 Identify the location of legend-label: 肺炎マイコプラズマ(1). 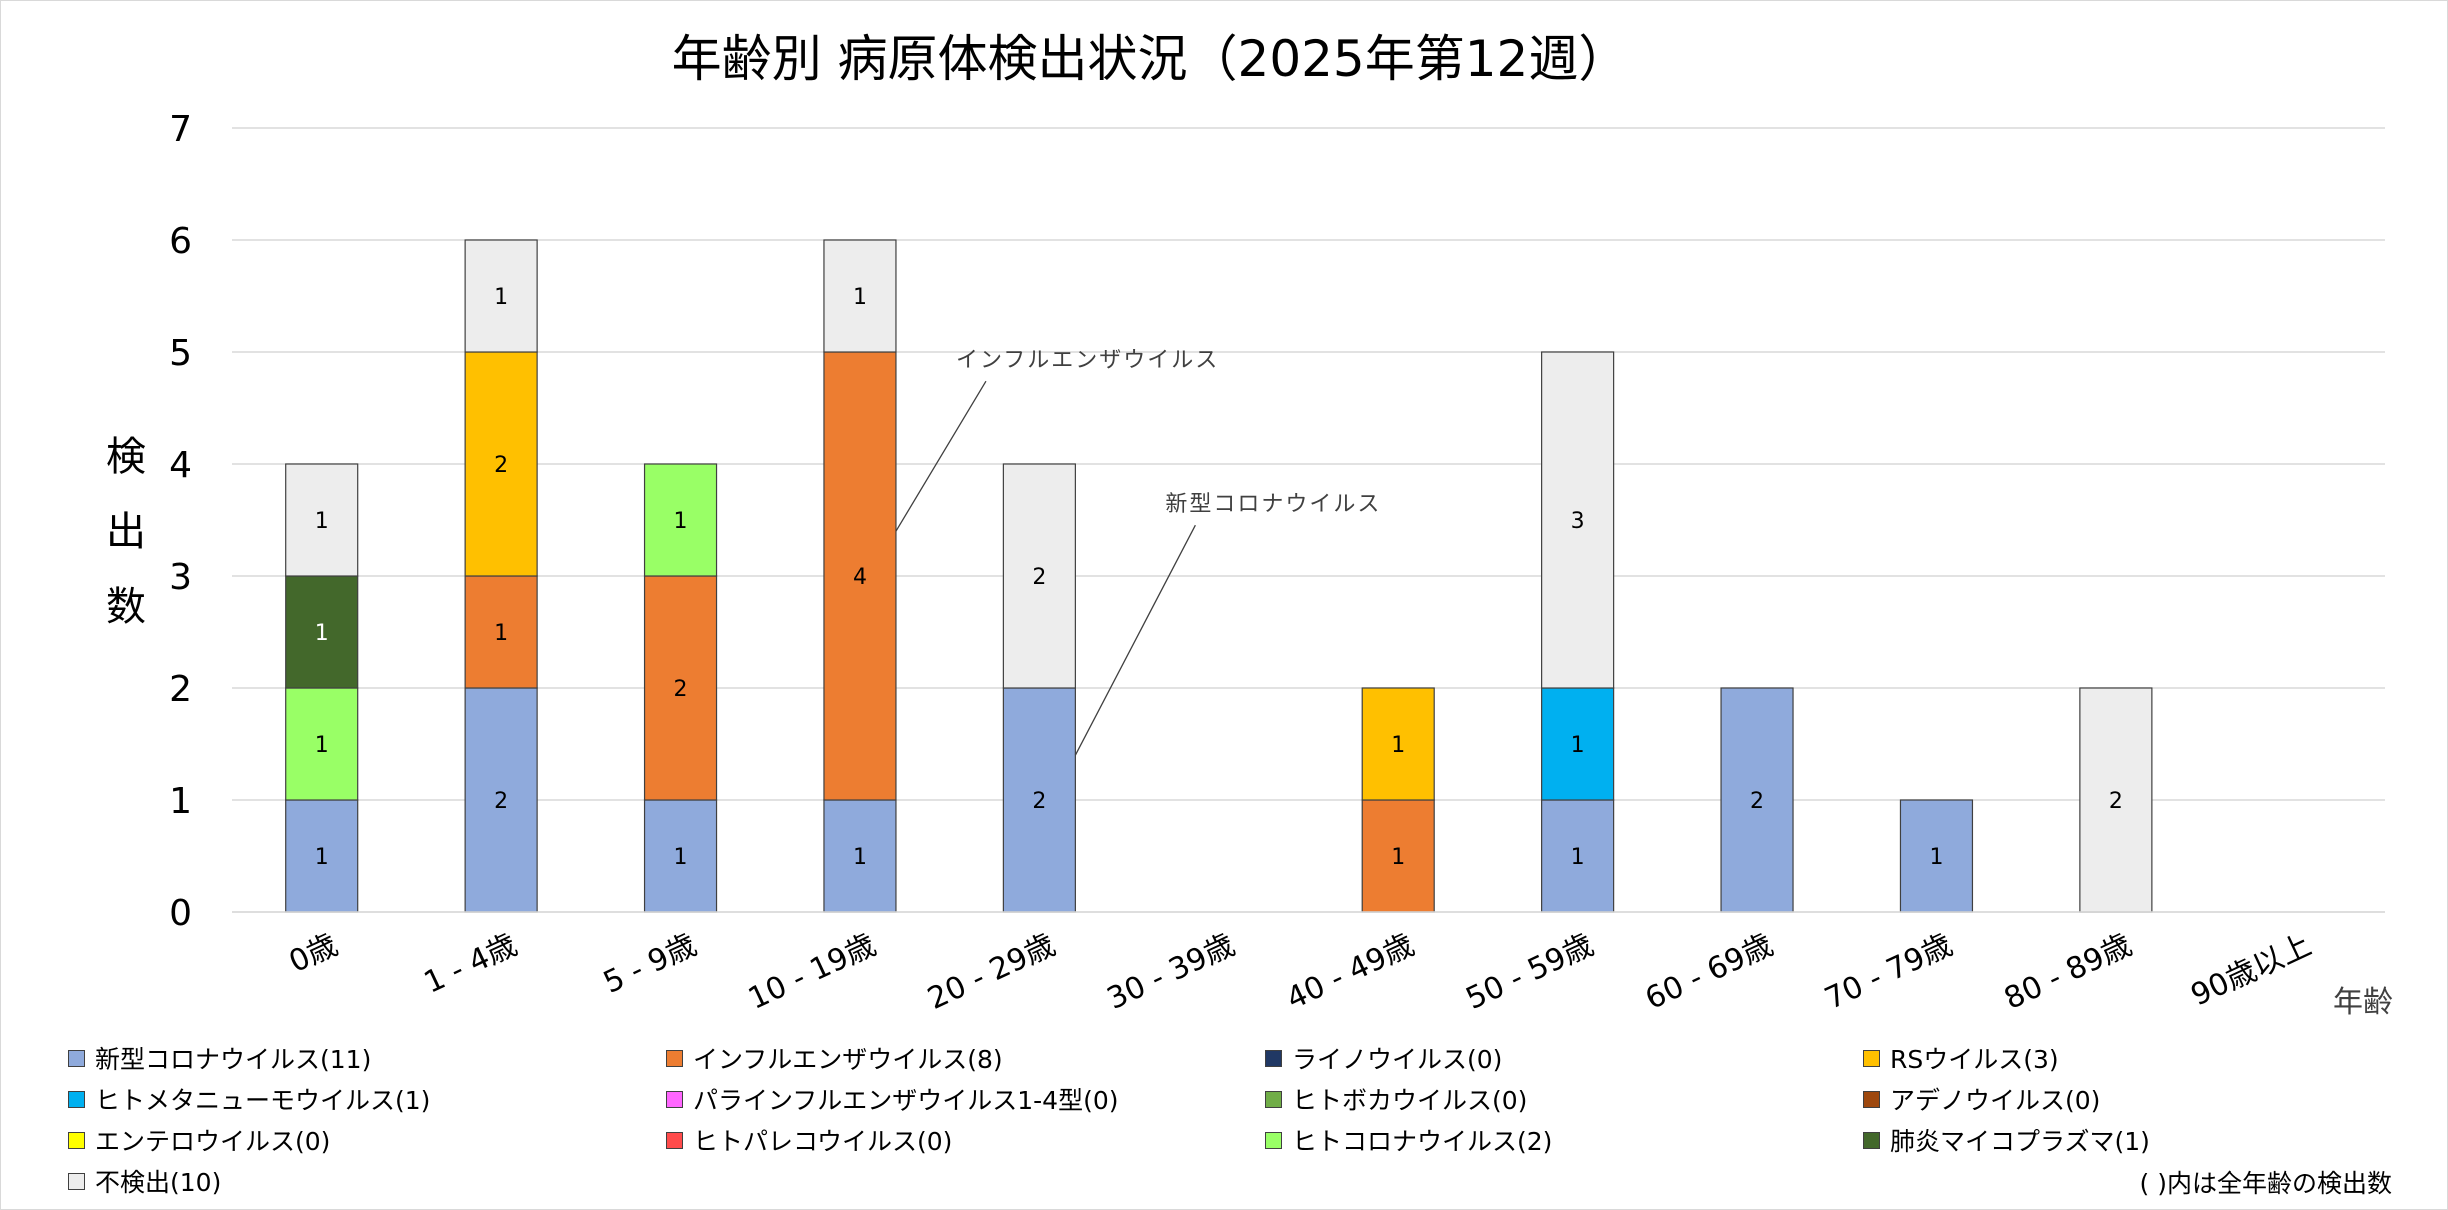
(2020, 1141).